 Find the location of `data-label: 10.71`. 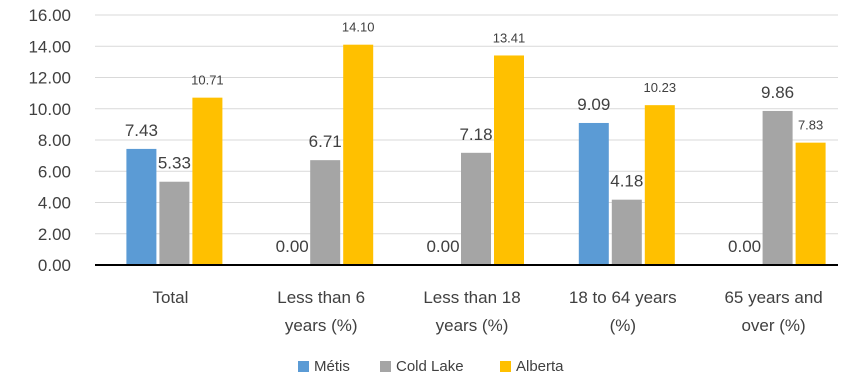

data-label: 10.71 is located at coordinates (207, 80).